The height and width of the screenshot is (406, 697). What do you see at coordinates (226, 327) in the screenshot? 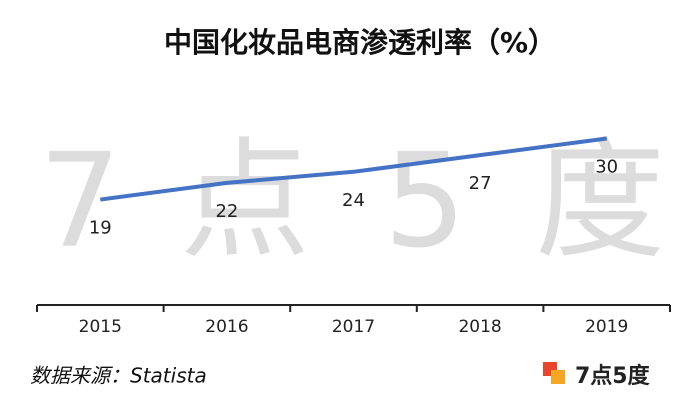
I see `x-tick-label: 2016` at bounding box center [226, 327].